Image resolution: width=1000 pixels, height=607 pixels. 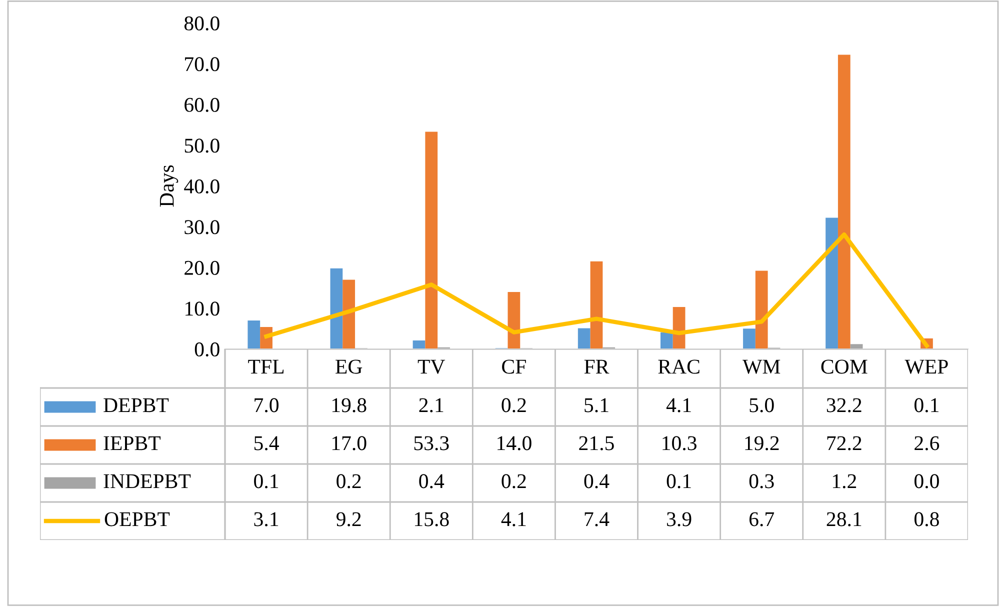 I want to click on data-label: 5.1, so click(x=596, y=405).